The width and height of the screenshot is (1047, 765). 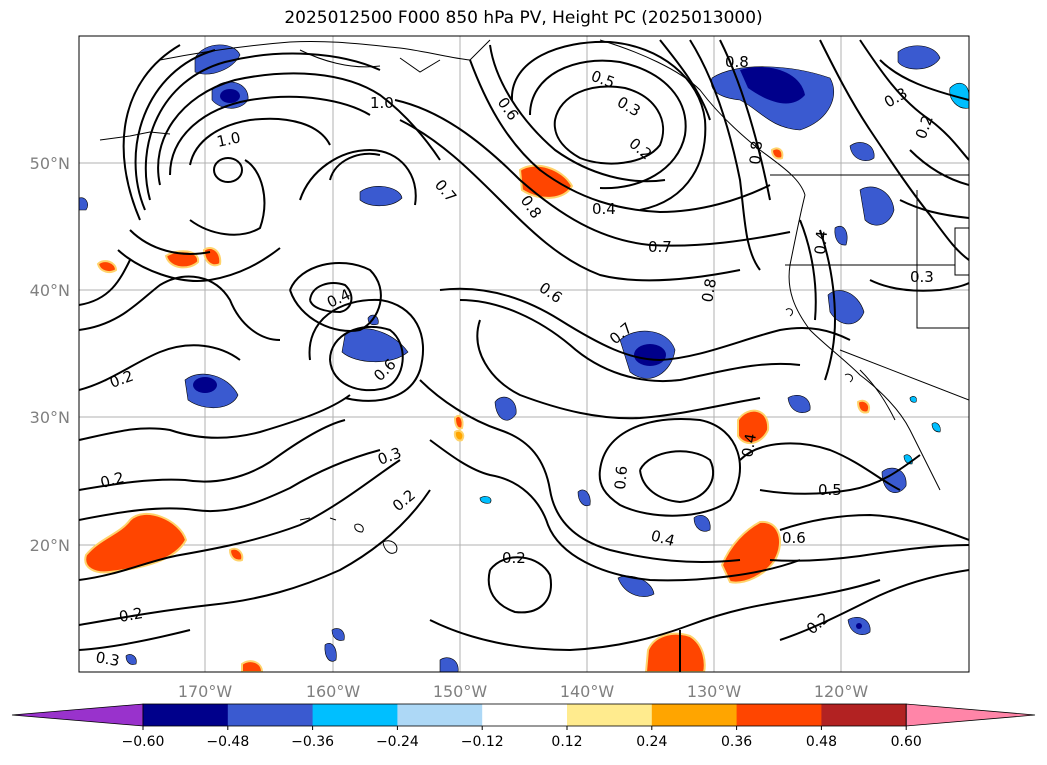 I want to click on colorbar-tick-label: 0.60, so click(x=906, y=742).